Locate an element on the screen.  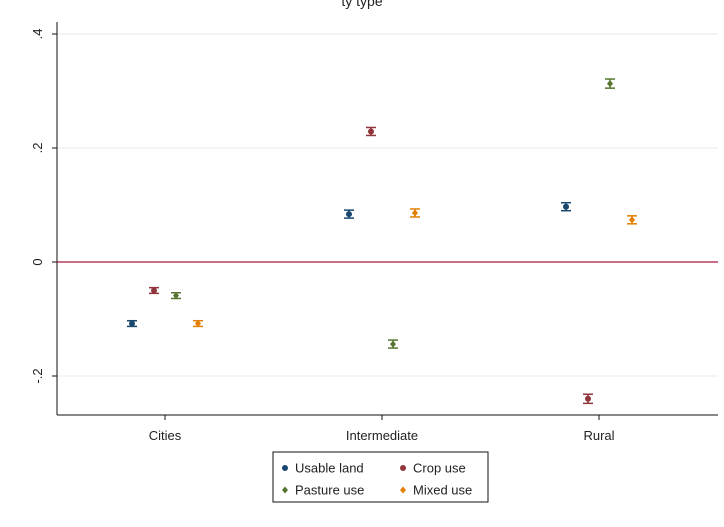
legend-box is located at coordinates (380, 477).